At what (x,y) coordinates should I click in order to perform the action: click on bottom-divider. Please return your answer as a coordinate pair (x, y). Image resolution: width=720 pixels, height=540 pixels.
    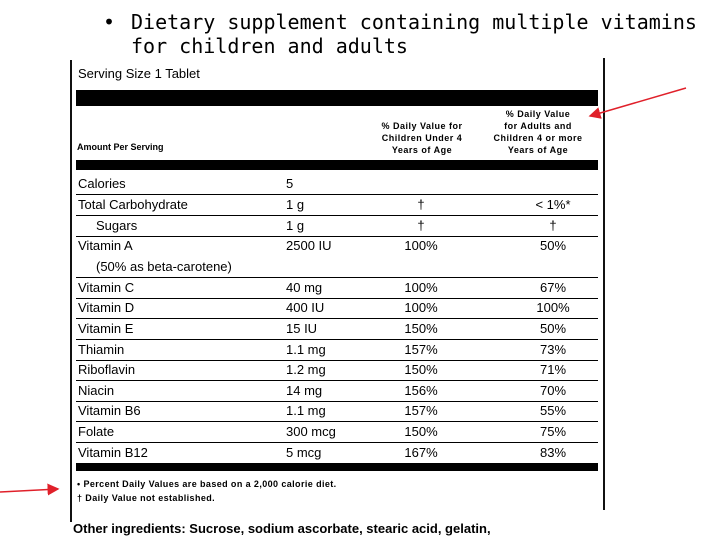
    Looking at the image, I should click on (337, 467).